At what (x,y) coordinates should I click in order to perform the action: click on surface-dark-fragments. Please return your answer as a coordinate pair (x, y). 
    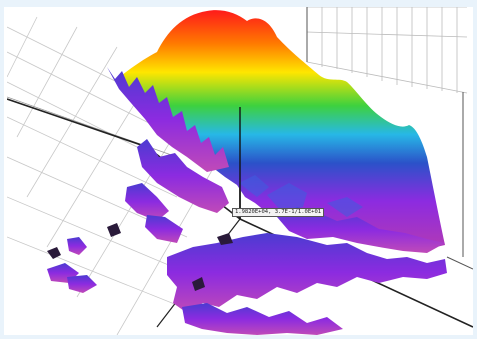
    Looking at the image, I should click on (140, 257).